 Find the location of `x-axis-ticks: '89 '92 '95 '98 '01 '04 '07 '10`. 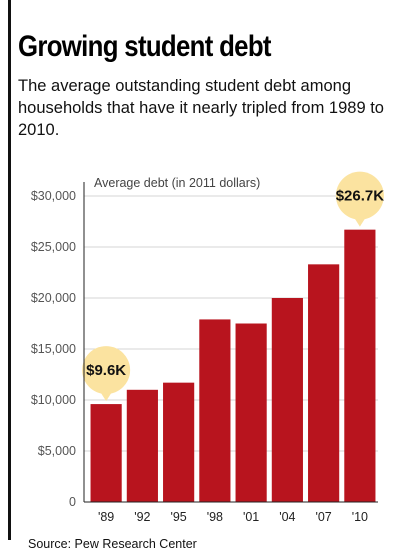

x-axis-ticks: '89 '92 '95 '98 '01 '04 '07 '10 is located at coordinates (233, 517).